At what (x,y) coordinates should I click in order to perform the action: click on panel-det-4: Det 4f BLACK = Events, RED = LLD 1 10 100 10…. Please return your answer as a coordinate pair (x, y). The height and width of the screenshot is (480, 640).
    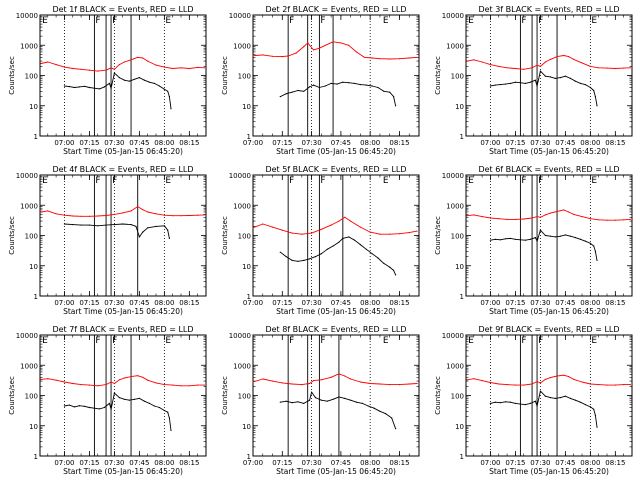
    Looking at the image, I should click on (107, 240).